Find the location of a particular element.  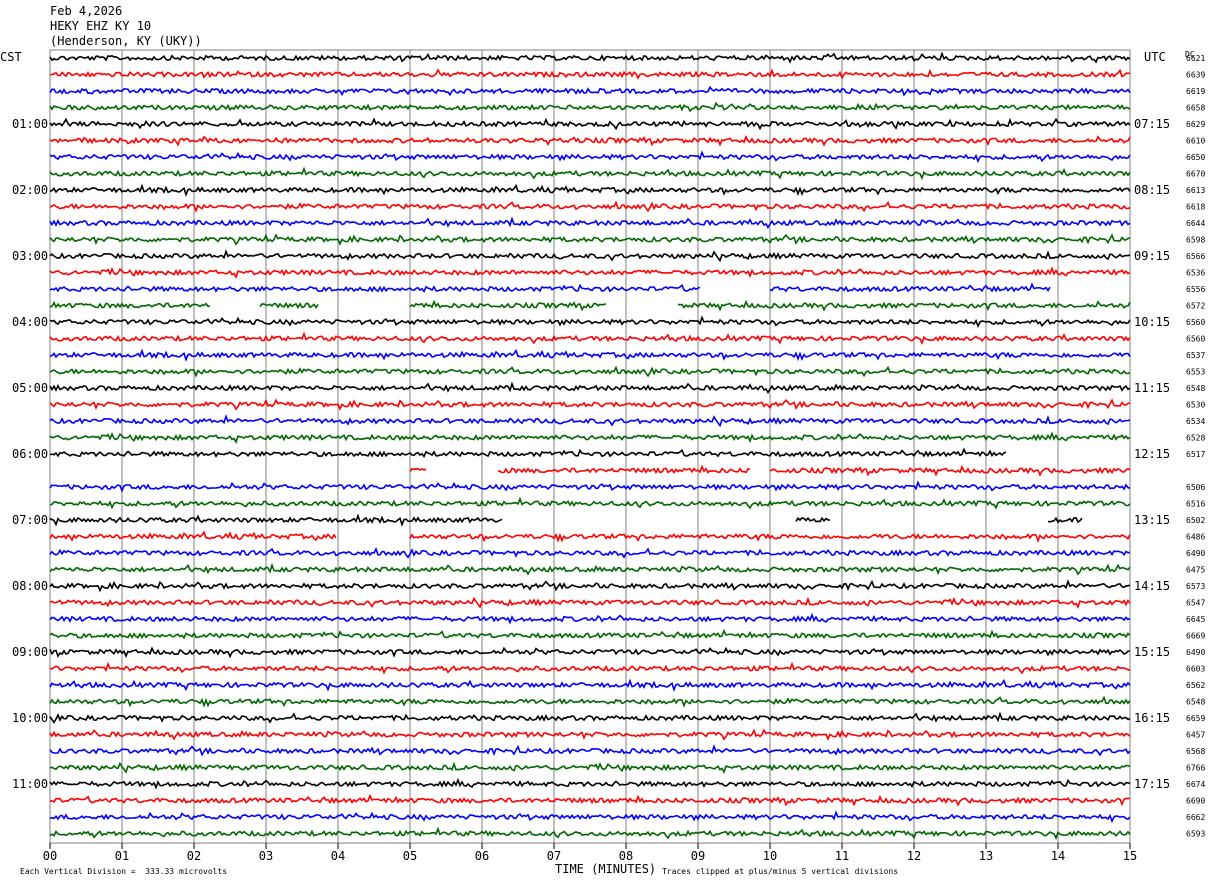

x-axis-title: TIME (MINUTES) is located at coordinates (605, 869).